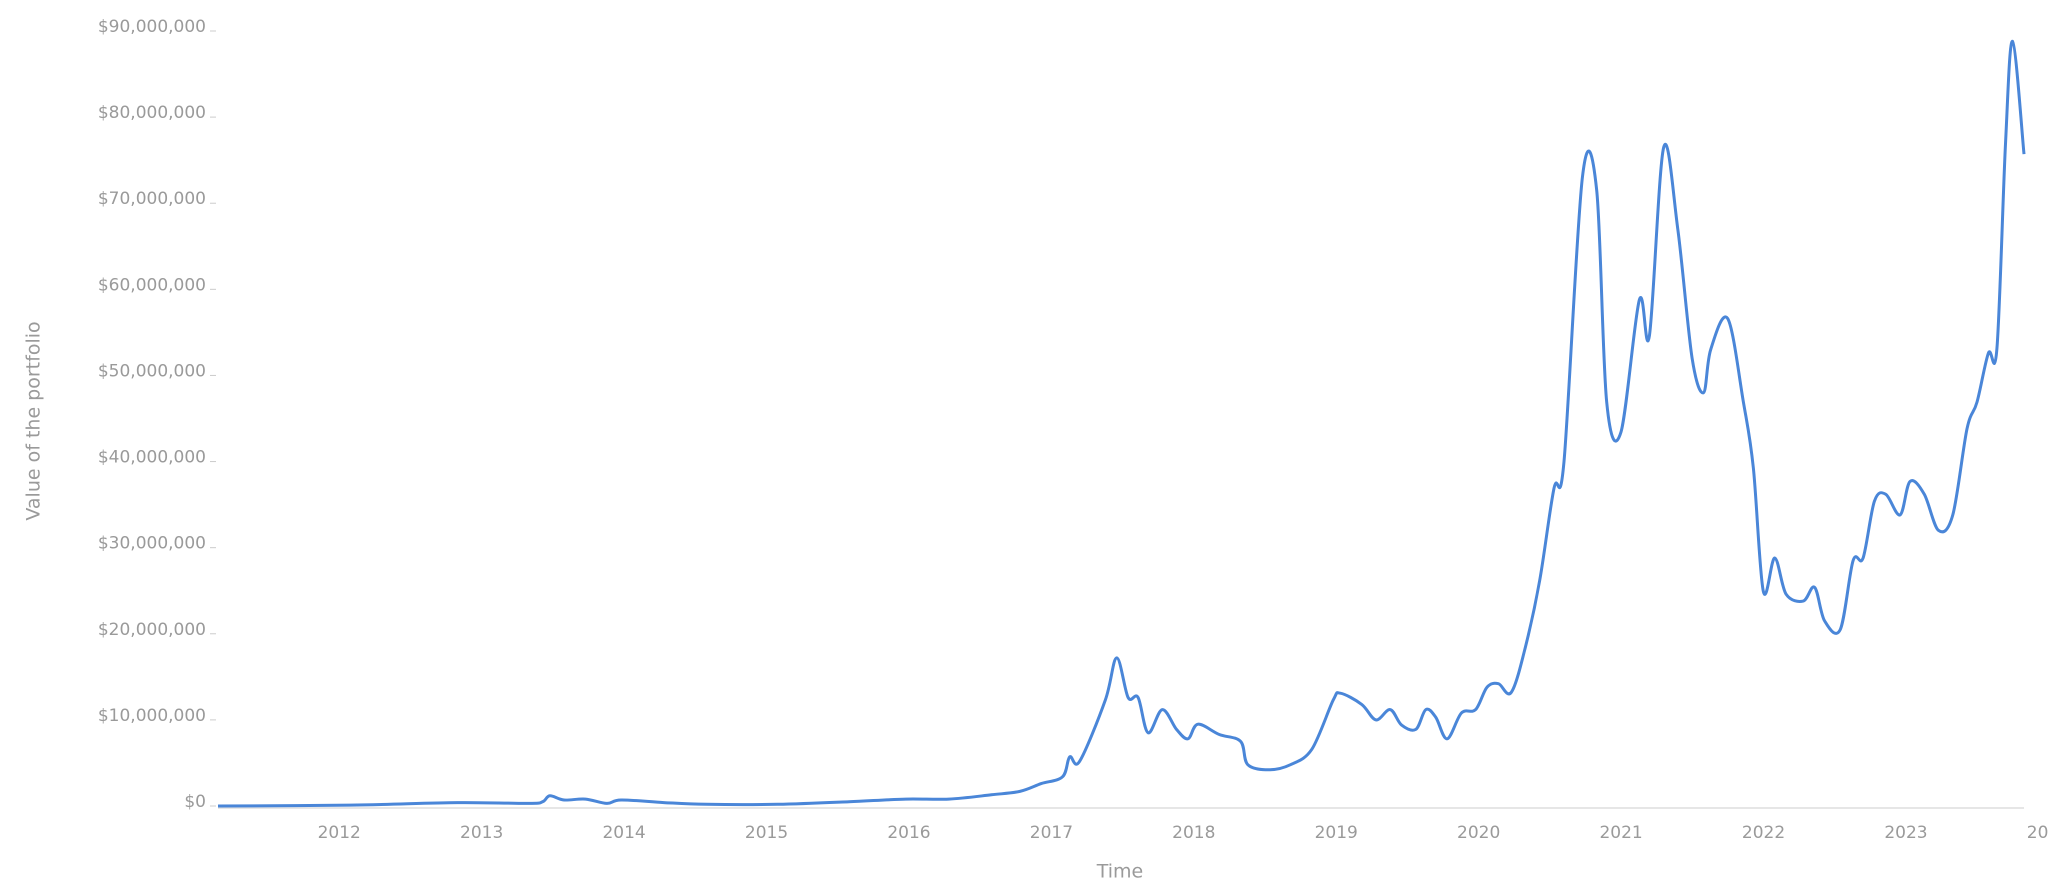 This screenshot has width=2048, height=885. Describe the element at coordinates (2037, 833) in the screenshot. I see `x-tick-label: 2024` at that location.